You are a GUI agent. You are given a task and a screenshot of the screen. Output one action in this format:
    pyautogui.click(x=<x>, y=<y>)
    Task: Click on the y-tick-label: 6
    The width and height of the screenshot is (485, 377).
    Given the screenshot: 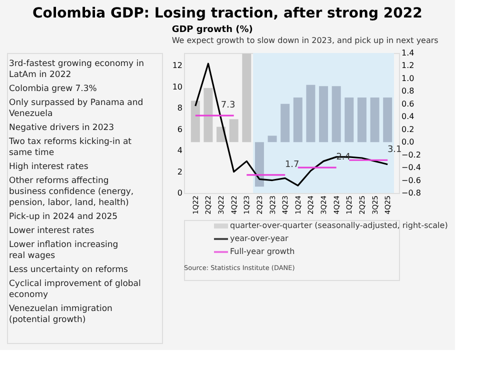 What is the action you would take?
    pyautogui.click(x=179, y=129)
    